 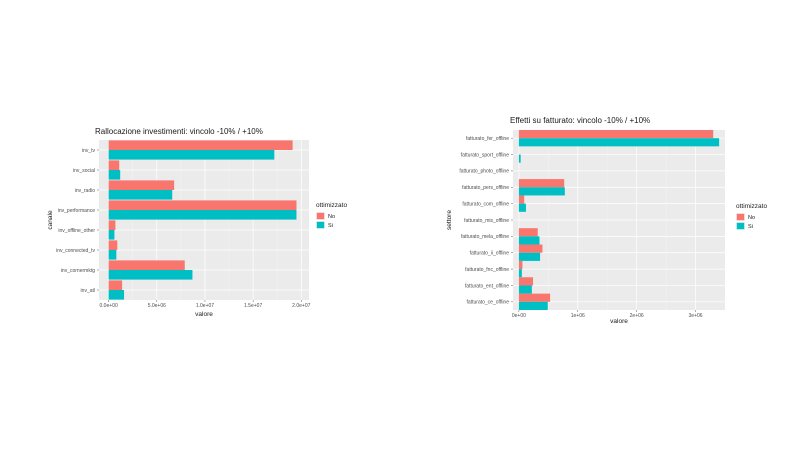 What do you see at coordinates (696, 316) in the screenshot?
I see `x-tick-label: 3e+06` at bounding box center [696, 316].